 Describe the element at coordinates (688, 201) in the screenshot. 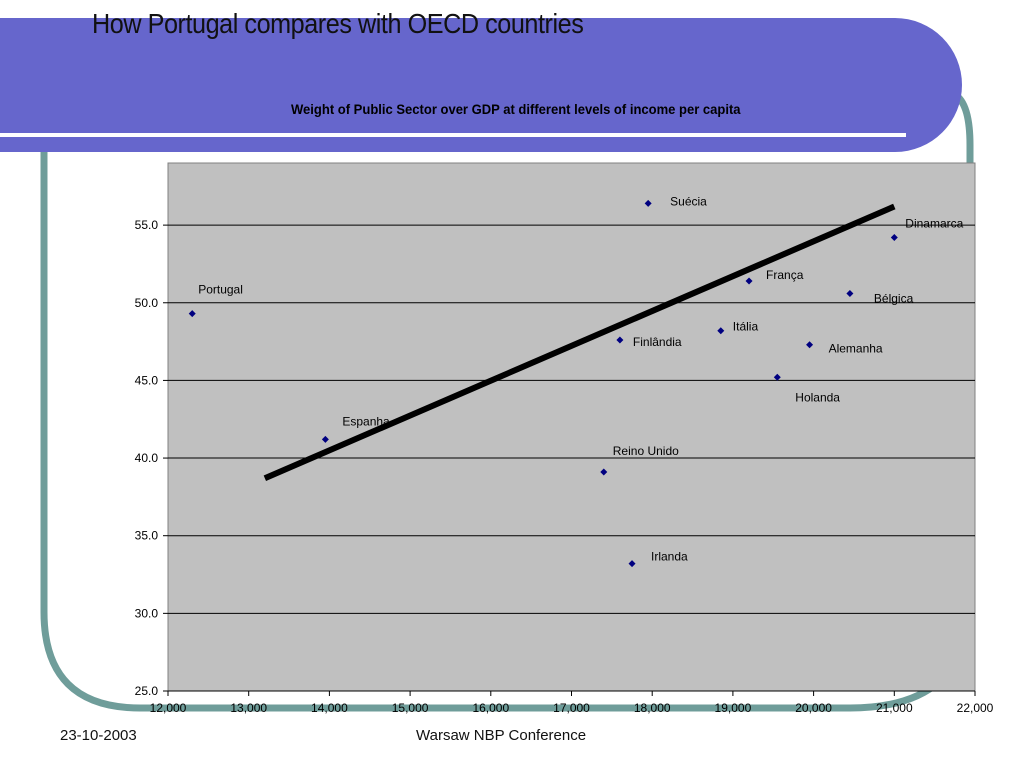

I see `data-label: Suécia` at that location.